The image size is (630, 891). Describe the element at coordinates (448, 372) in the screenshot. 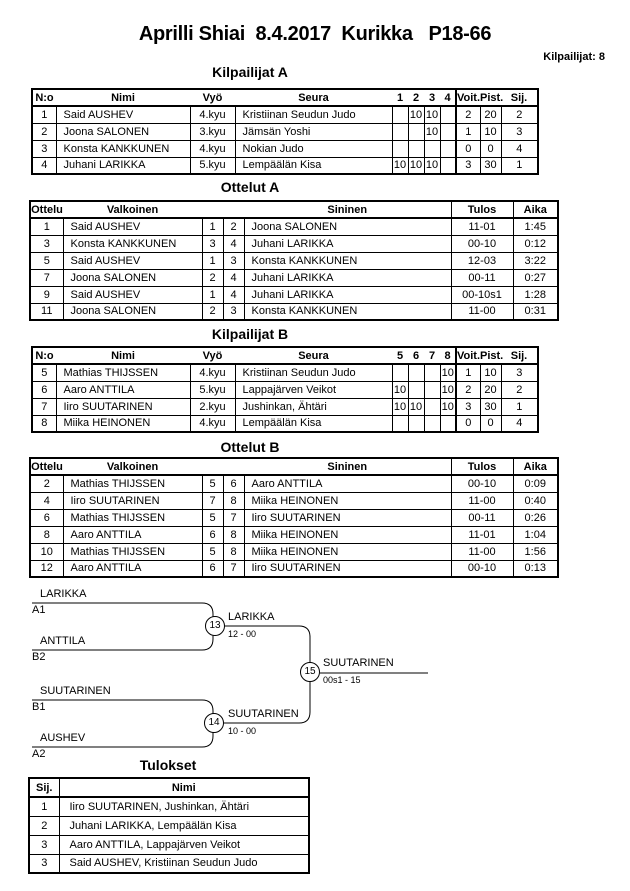

I see `round-score-4: 10` at that location.